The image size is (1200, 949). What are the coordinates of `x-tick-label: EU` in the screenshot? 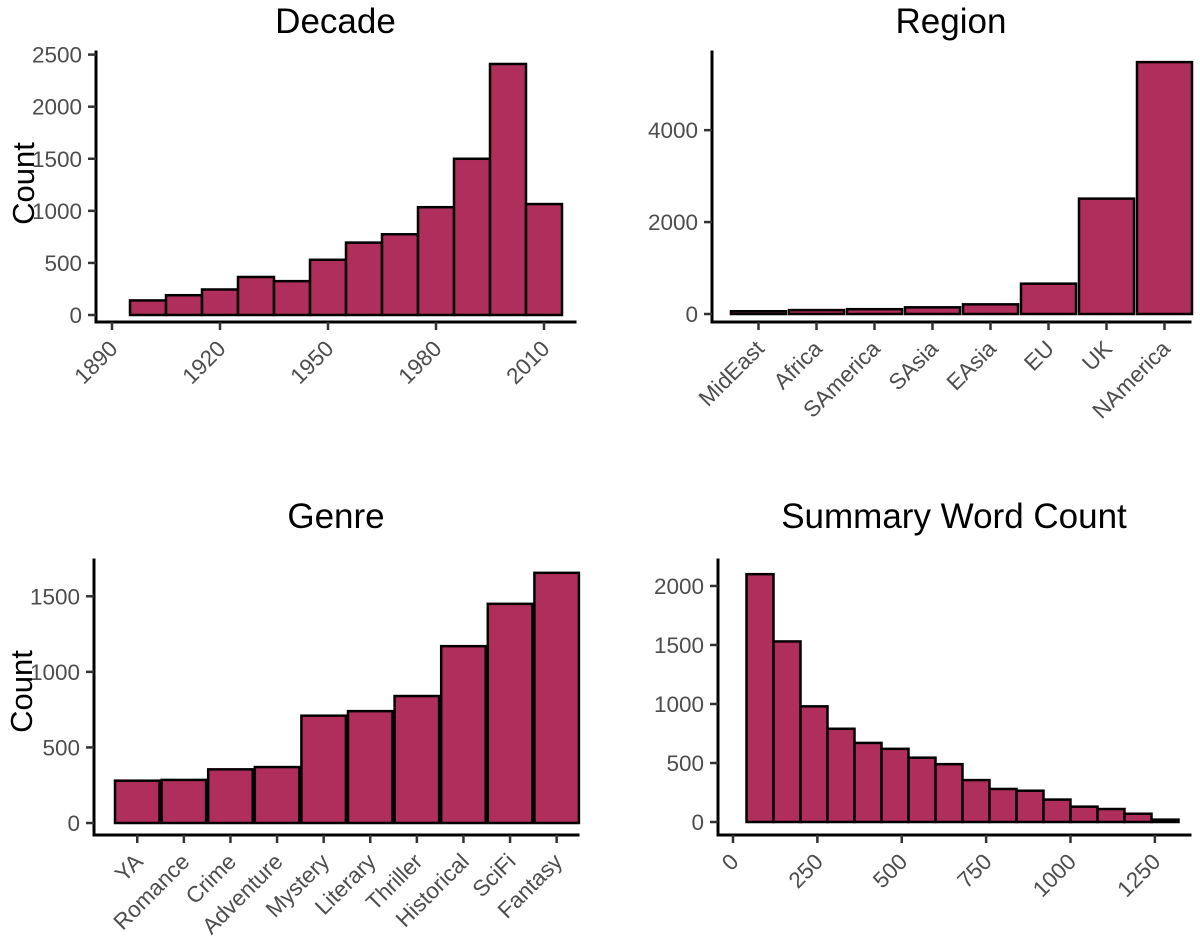 It's located at (1039, 356).